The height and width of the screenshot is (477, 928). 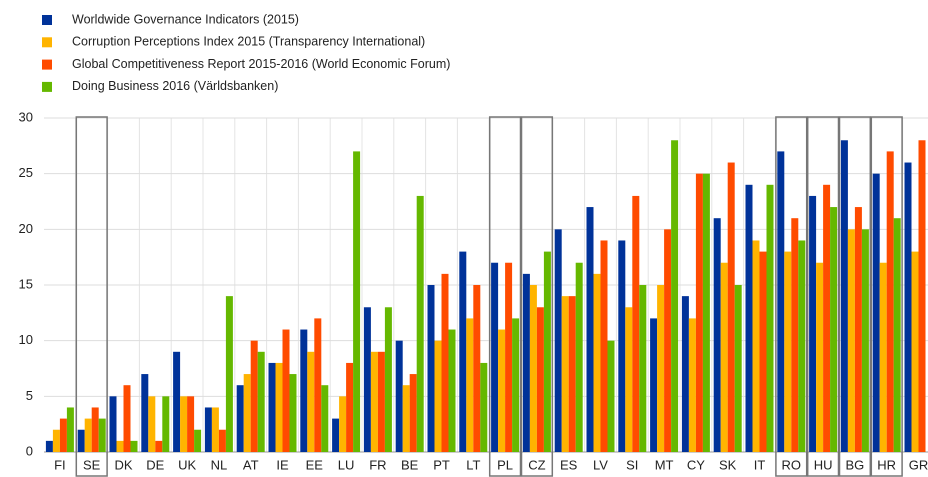 What do you see at coordinates (886, 464) in the screenshot?
I see `x-tick-label: HR` at bounding box center [886, 464].